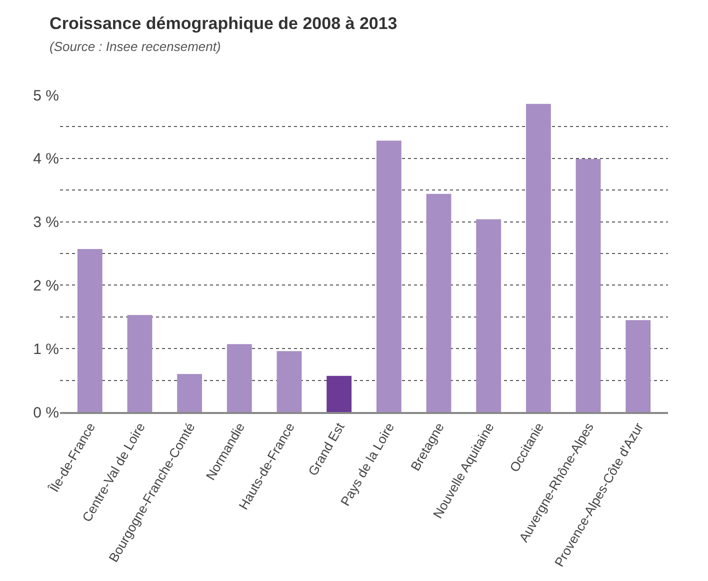 This screenshot has width=708, height=581. I want to click on y-tick-label: 5 %, so click(46, 95).